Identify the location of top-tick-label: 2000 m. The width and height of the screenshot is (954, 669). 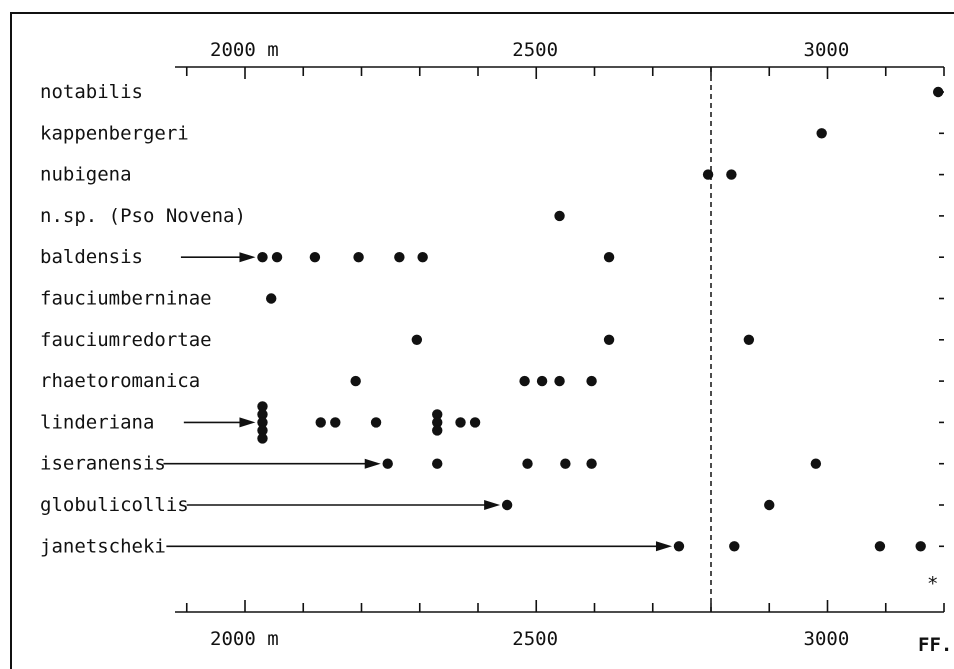
(244, 50).